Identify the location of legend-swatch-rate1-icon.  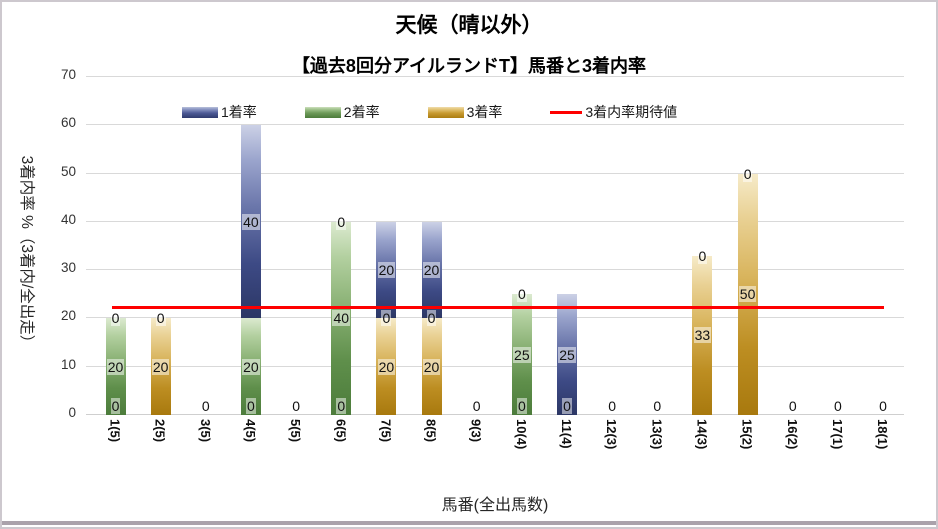
(200, 112).